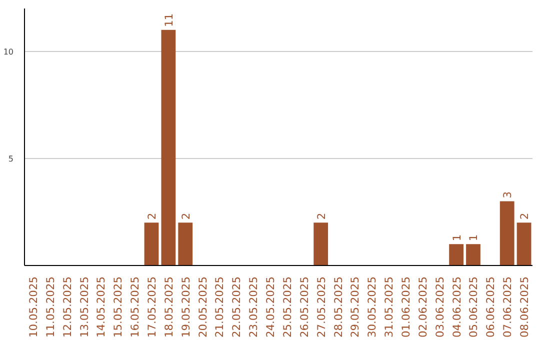  Describe the element at coordinates (321, 307) in the screenshot. I see `x-tick-label: 27.05.2025` at that location.